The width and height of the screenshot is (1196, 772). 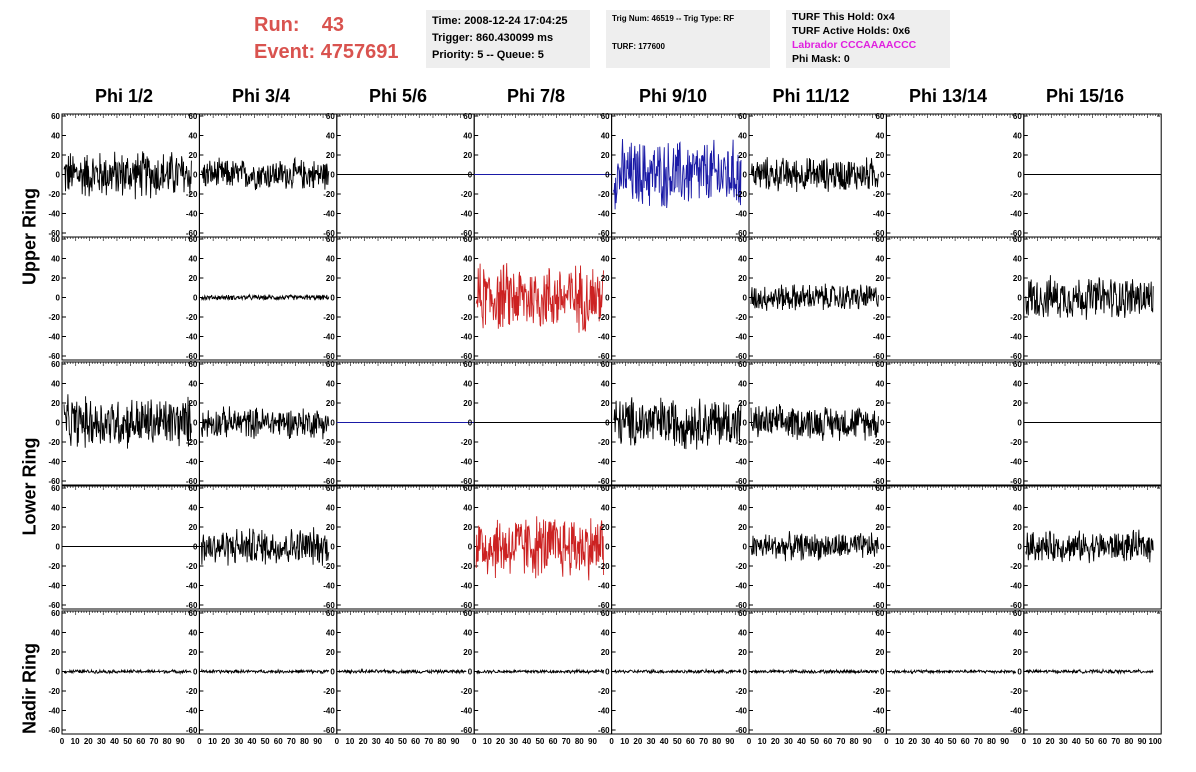 What do you see at coordinates (339, 39) in the screenshot?
I see `run-event-info: Run: 43 Event: 4757691` at bounding box center [339, 39].